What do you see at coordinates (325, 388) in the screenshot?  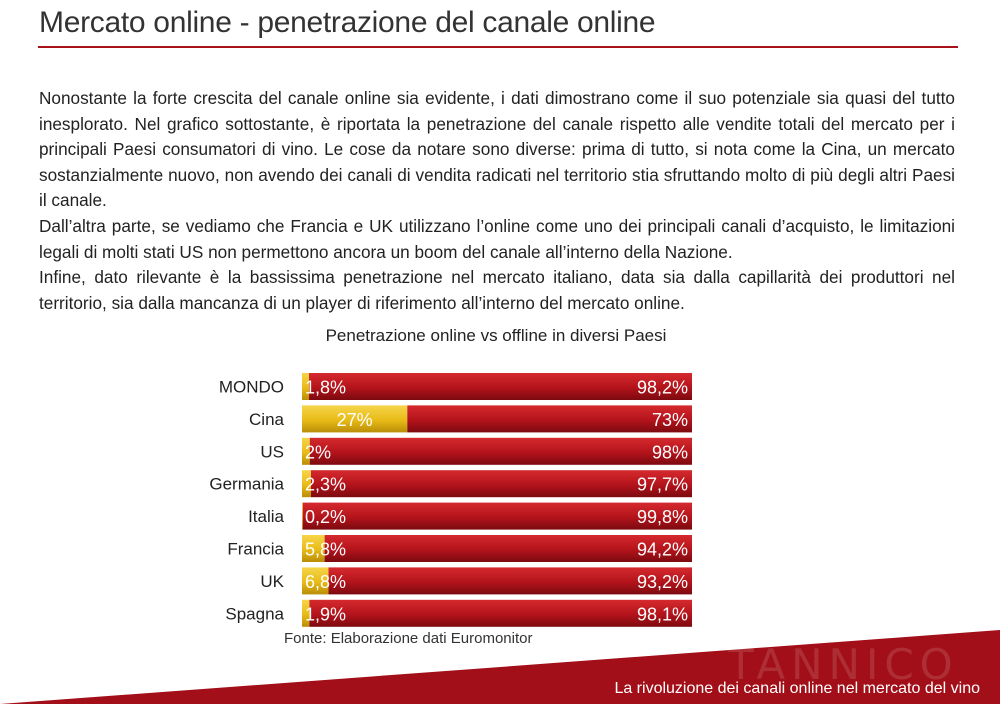 I see `data-label-online-mondo: 1,8%` at bounding box center [325, 388].